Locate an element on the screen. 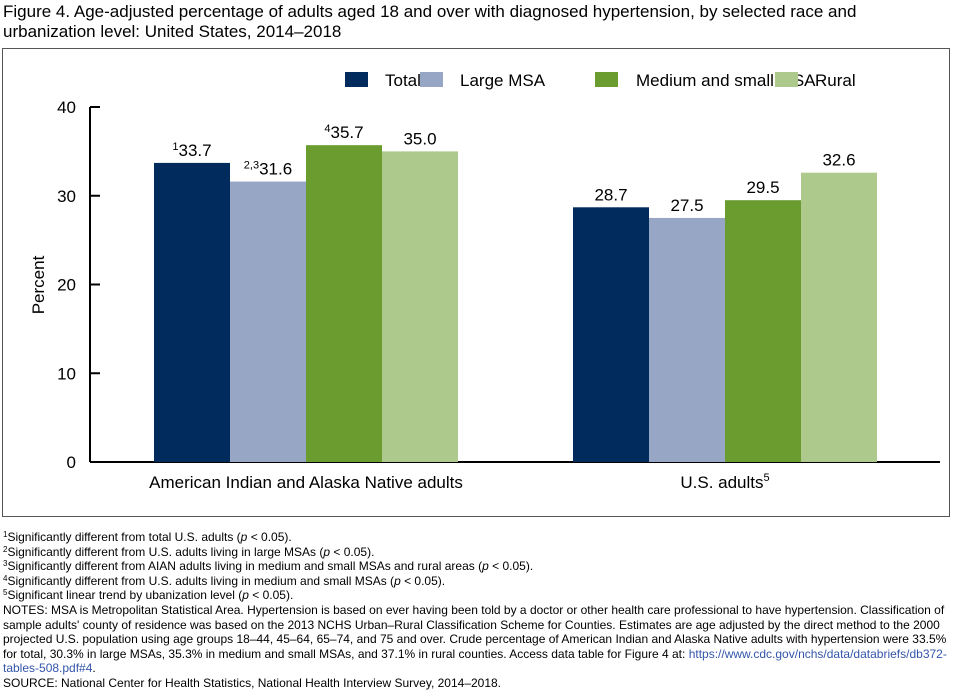  value-label-0-0: 133.7 is located at coordinates (191, 150).